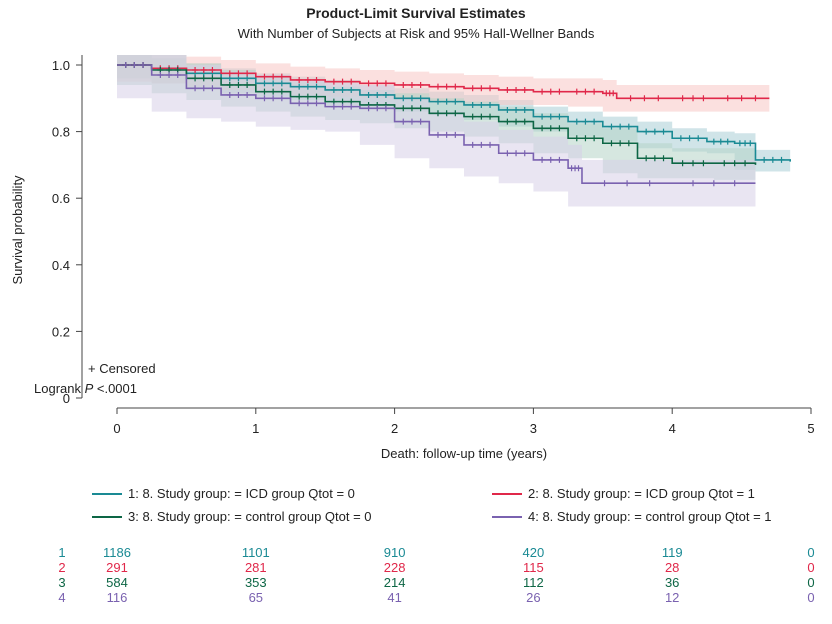 This screenshot has height=624, width=832. Describe the element at coordinates (61, 265) in the screenshot. I see `y-tick-label: 0.4` at that location.